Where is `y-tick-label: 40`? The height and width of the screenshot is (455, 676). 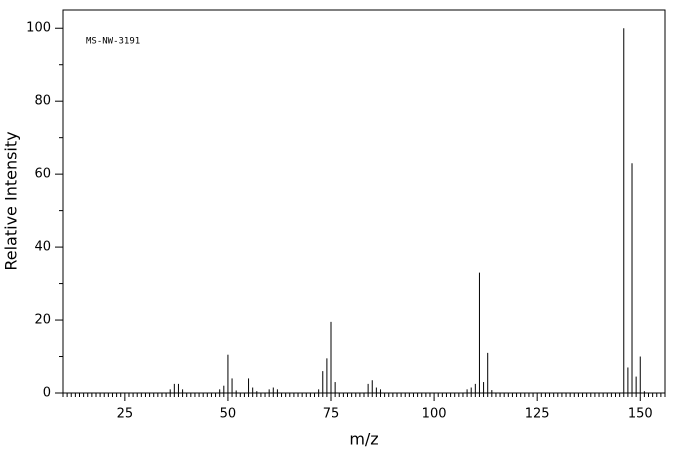 y-tick-label: 40 is located at coordinates (42, 247).